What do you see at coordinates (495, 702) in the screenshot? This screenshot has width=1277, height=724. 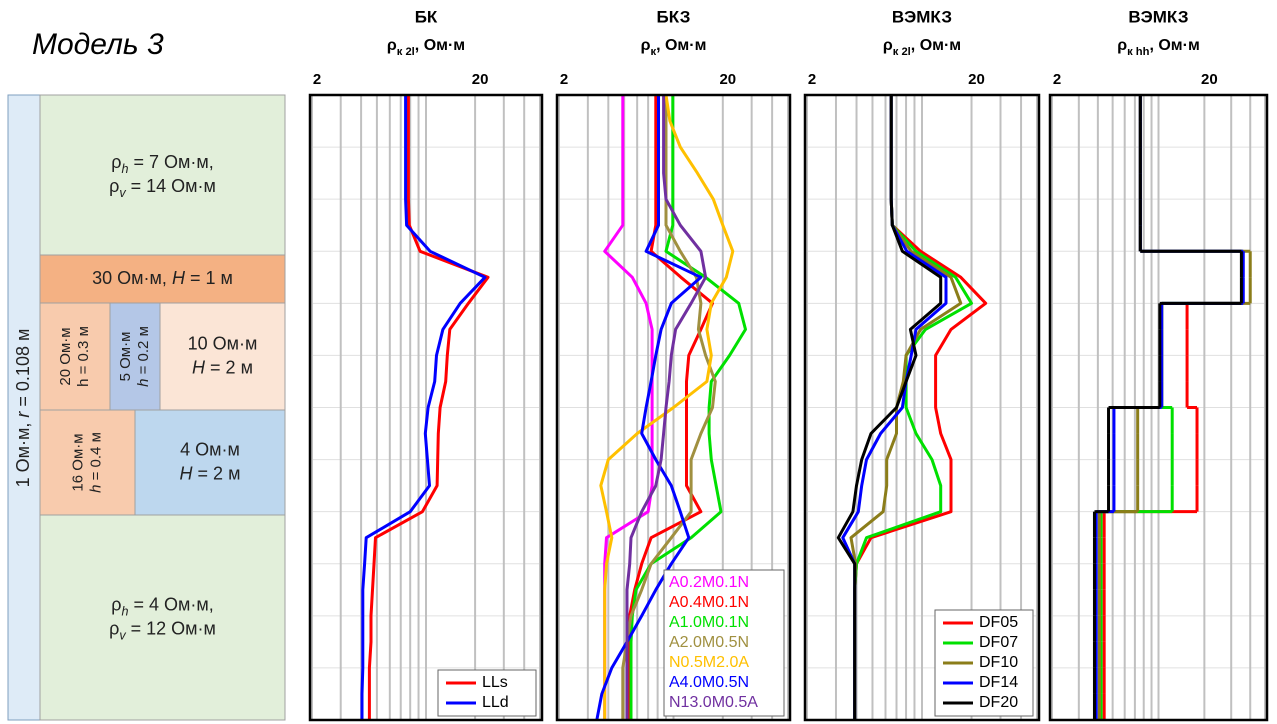 I see `legend-label: LLd` at bounding box center [495, 702].